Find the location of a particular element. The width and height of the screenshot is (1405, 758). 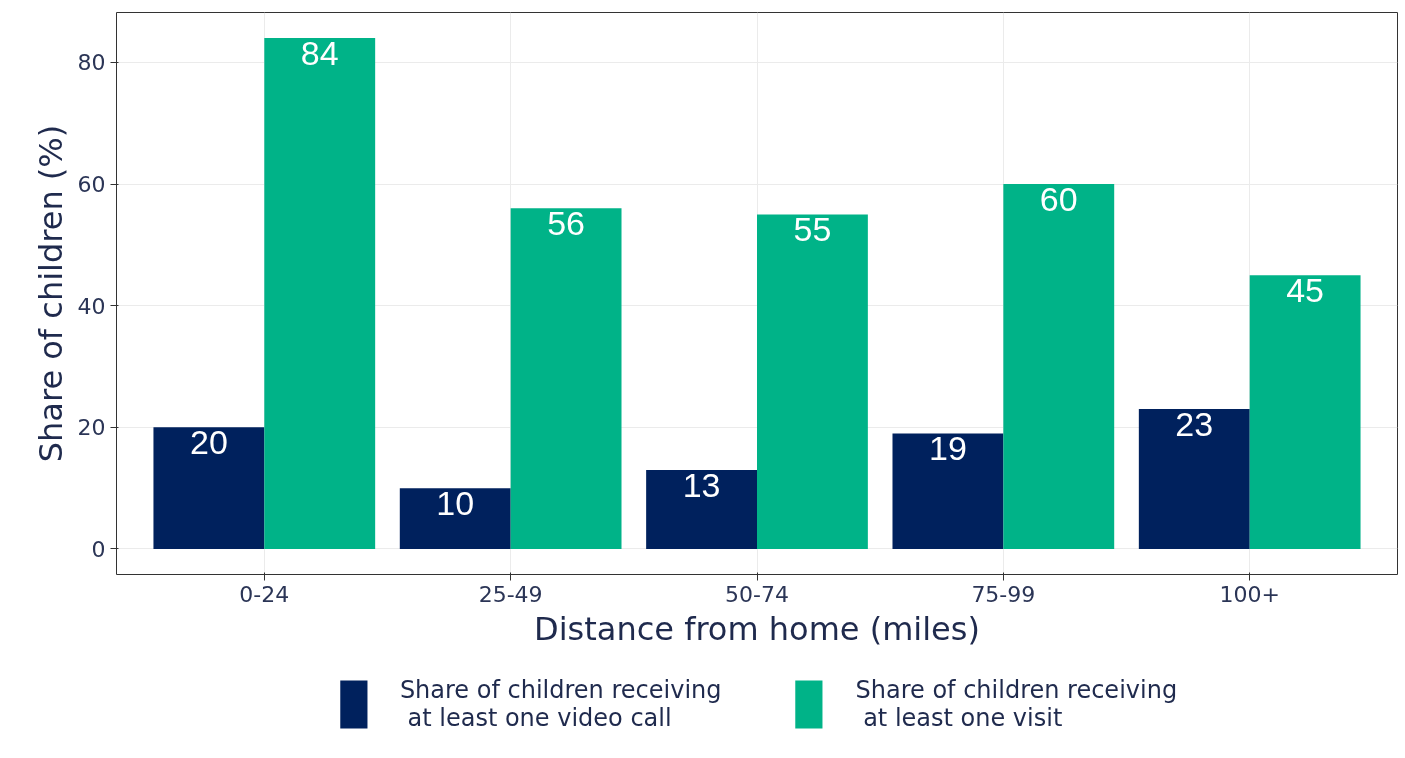

data-label: 56 is located at coordinates (566, 223).